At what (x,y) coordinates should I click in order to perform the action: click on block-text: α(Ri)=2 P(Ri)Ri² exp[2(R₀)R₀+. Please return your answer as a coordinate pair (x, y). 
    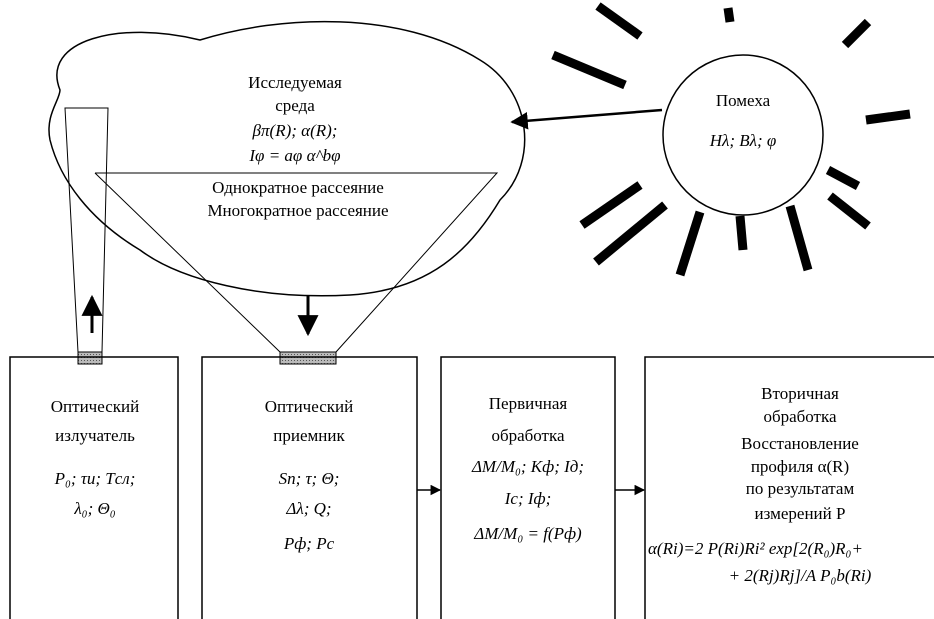
    Looking at the image, I should click on (755, 548).